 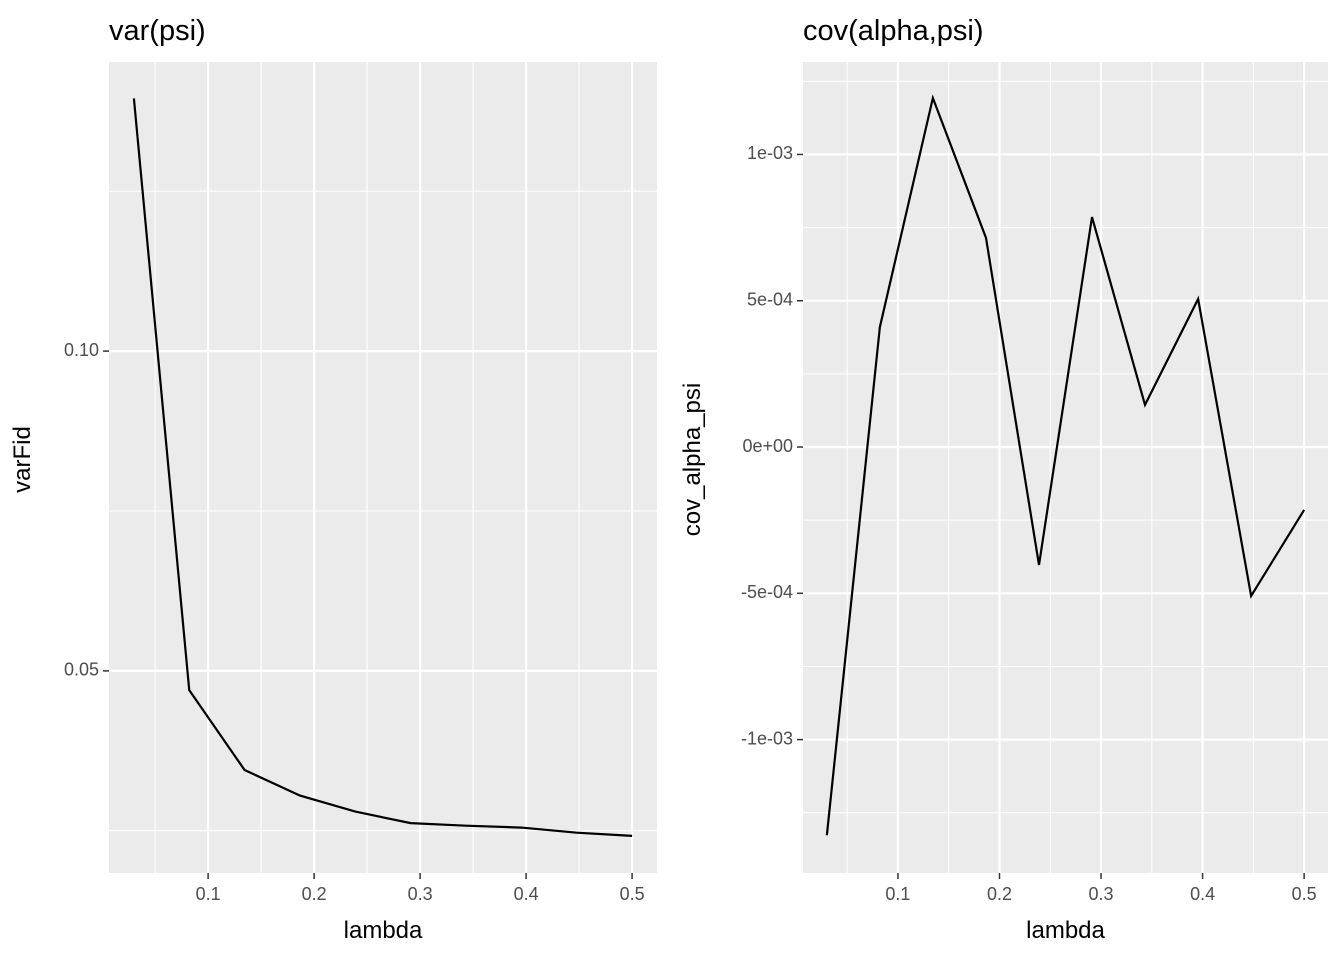 What do you see at coordinates (770, 299) in the screenshot?
I see `y-tick-label: 5e-04` at bounding box center [770, 299].